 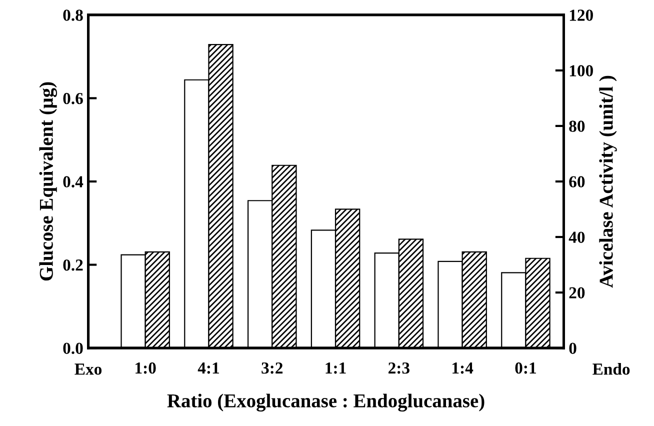 I want to click on x-tick-label: 4:1, so click(x=208, y=368).